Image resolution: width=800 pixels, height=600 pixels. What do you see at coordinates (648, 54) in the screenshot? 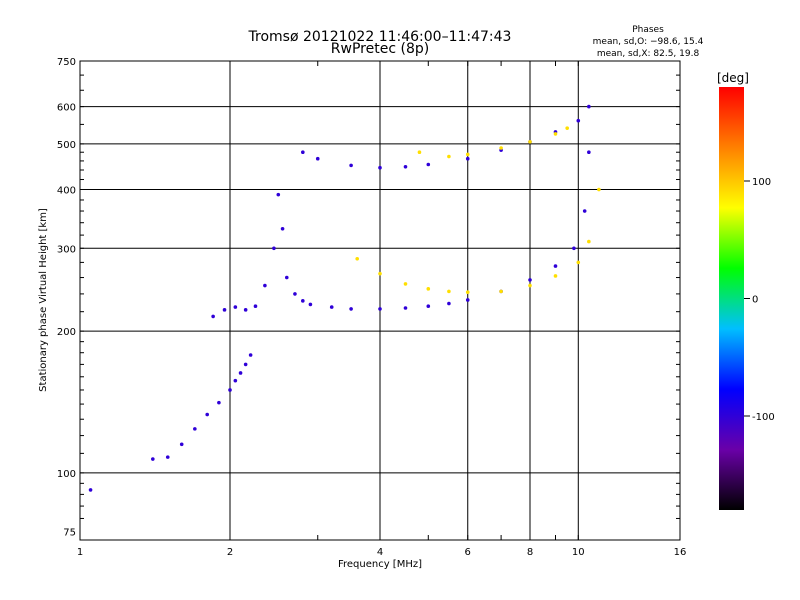
I see `phases-x-stats: mean, sd,X: 82.5, 19.8` at bounding box center [648, 54].